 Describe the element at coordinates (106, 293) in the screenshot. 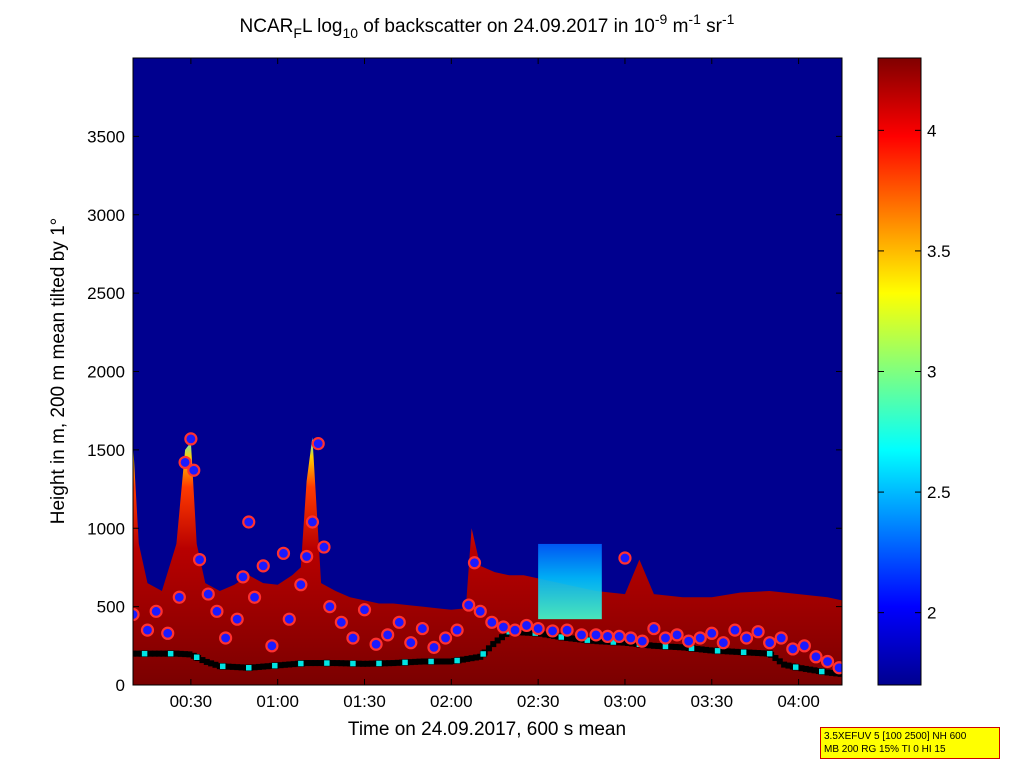

I see `y-tick-label: 2500` at that location.